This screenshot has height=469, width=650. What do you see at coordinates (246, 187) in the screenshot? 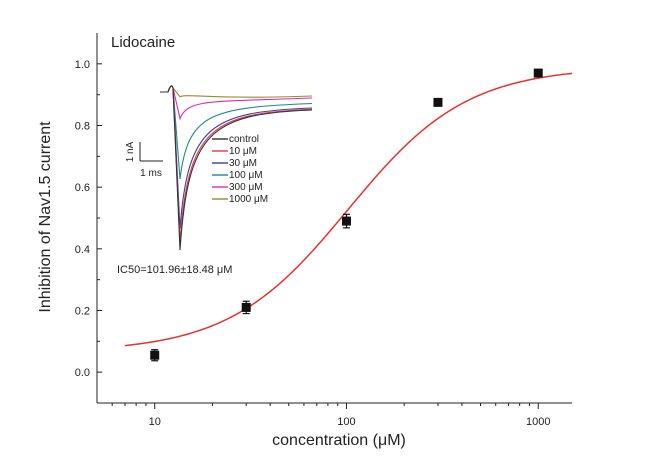
I see `legend-label: 300 μM` at bounding box center [246, 187].